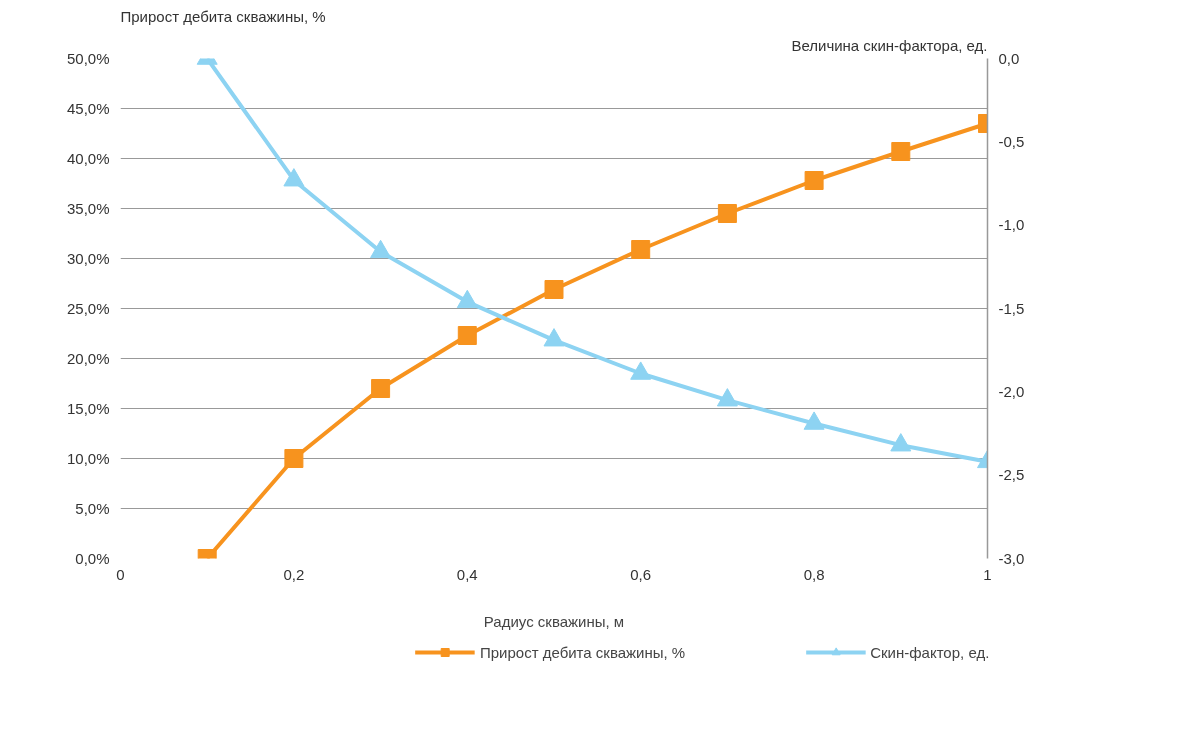 The width and height of the screenshot is (1190, 755). I want to click on x-tick-label: 0,4, so click(467, 574).